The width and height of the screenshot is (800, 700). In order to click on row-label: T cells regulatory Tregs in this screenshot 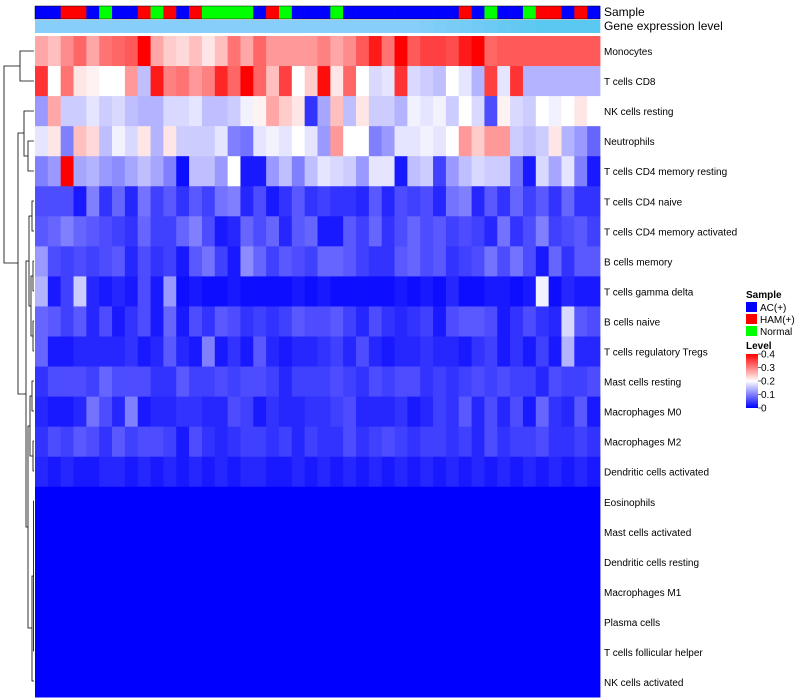, I will do `click(656, 353)`.